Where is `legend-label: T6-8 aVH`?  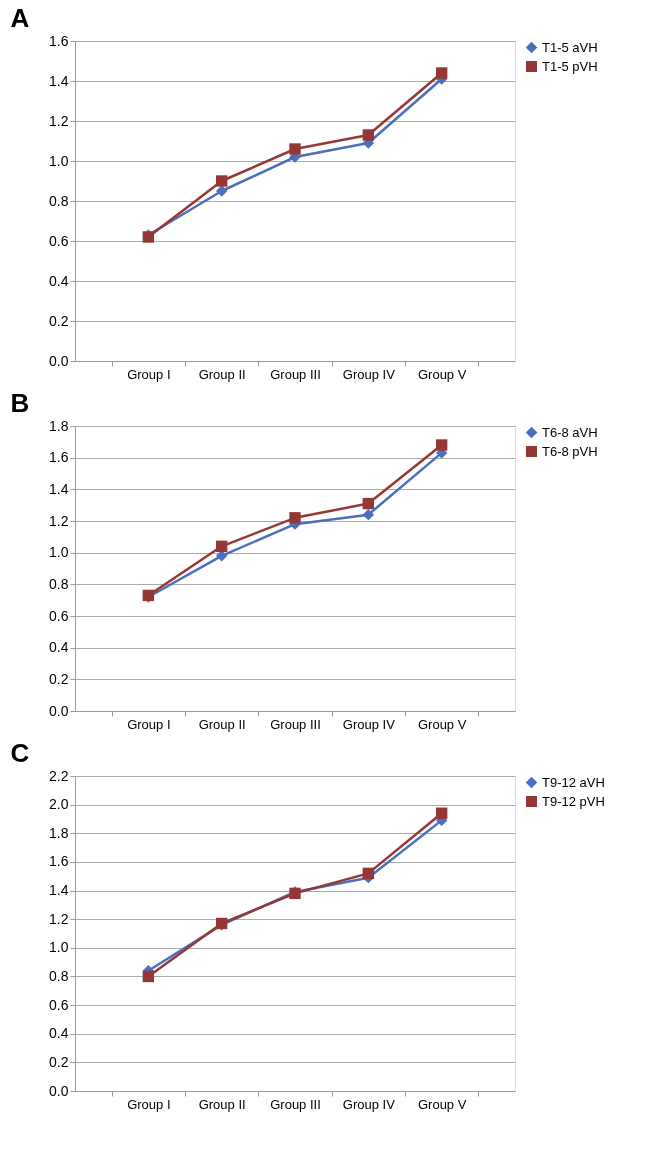 legend-label: T6-8 aVH is located at coordinates (570, 432).